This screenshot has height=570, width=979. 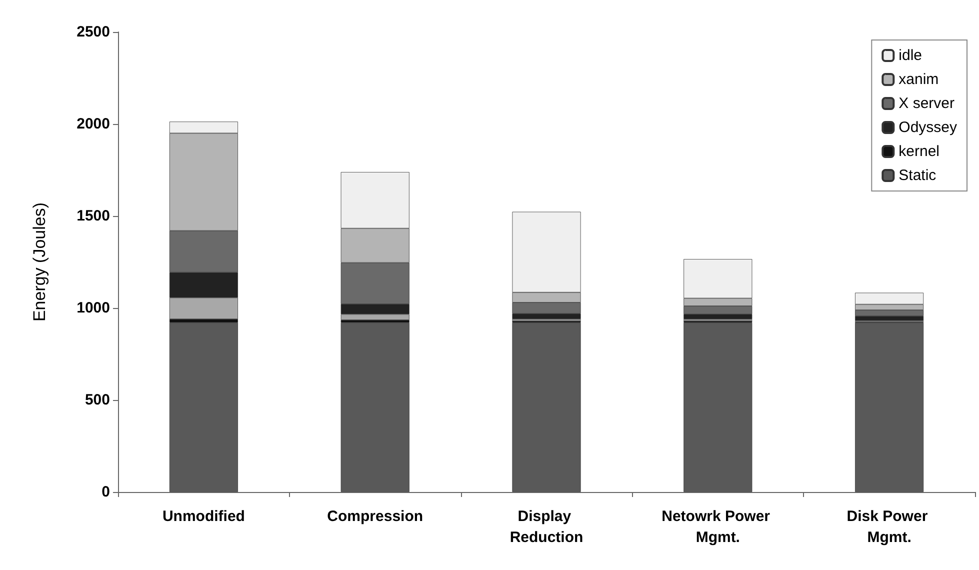 What do you see at coordinates (917, 175) in the screenshot?
I see `legend-label: Static` at bounding box center [917, 175].